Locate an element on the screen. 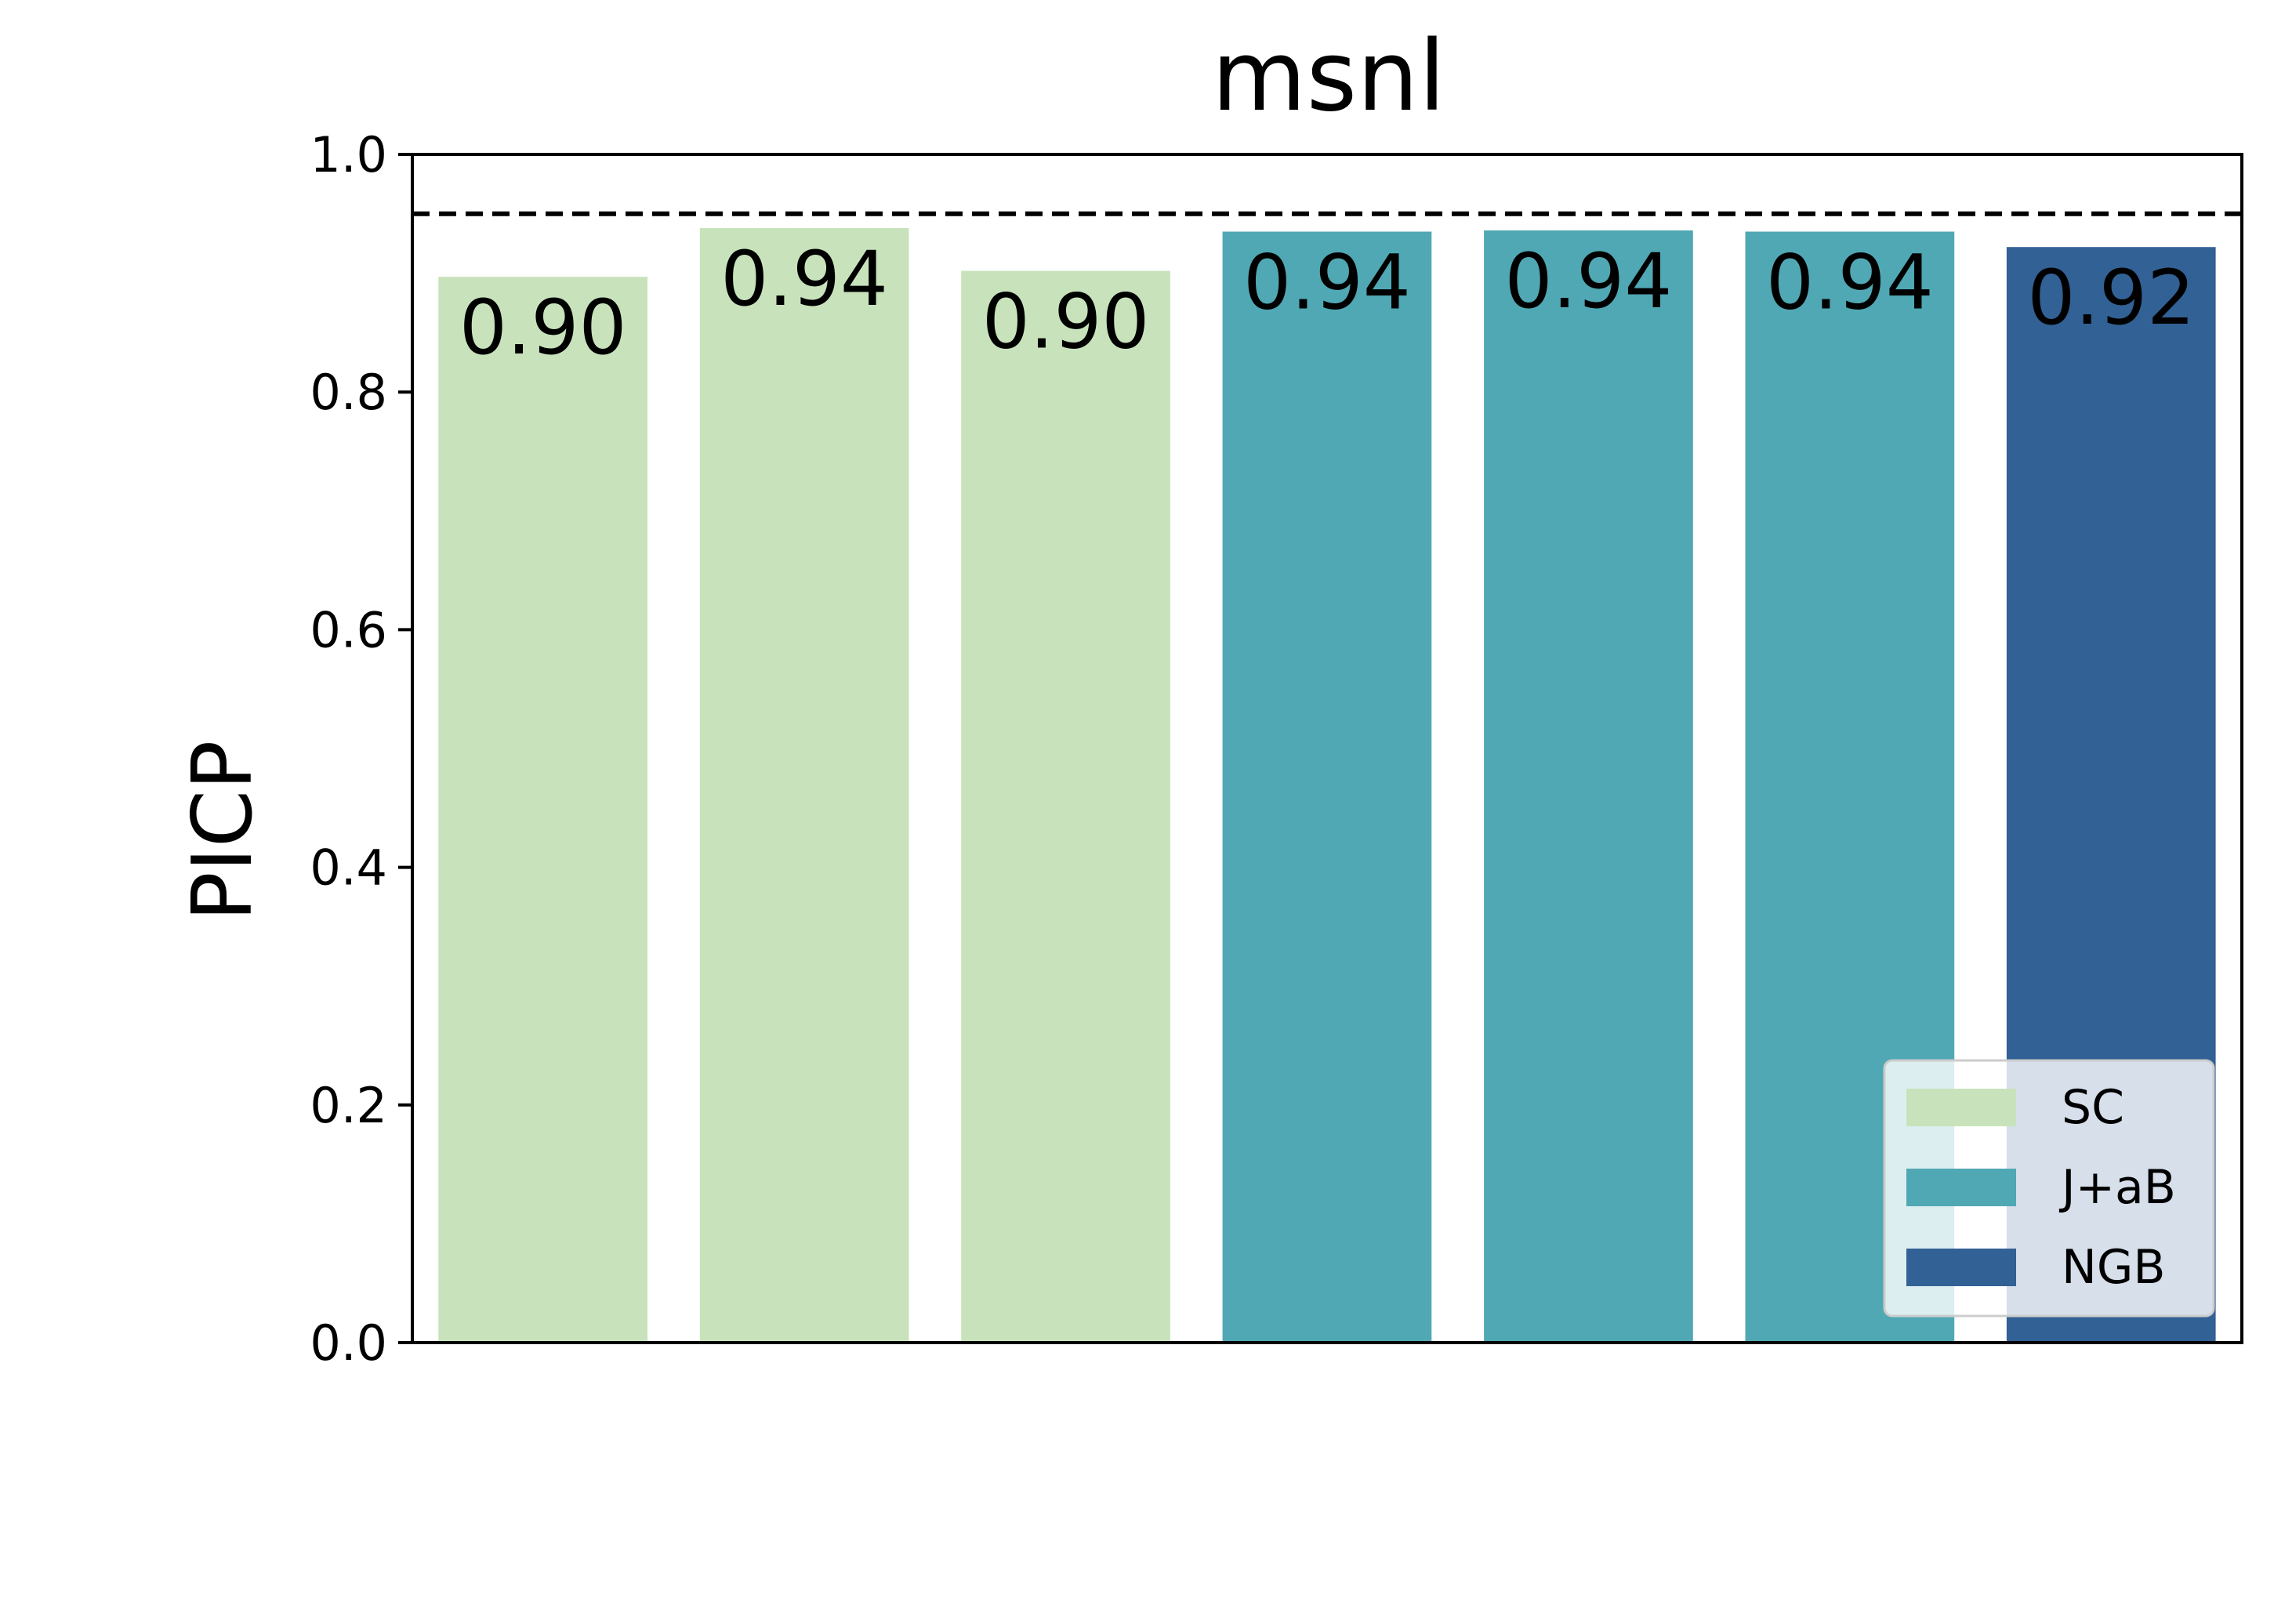 This screenshot has height=1624, width=2274. bar-labels-layer: 0.90 0.94 0.90 0.94 0.94 0.94 0.92 is located at coordinates (1327, 304).